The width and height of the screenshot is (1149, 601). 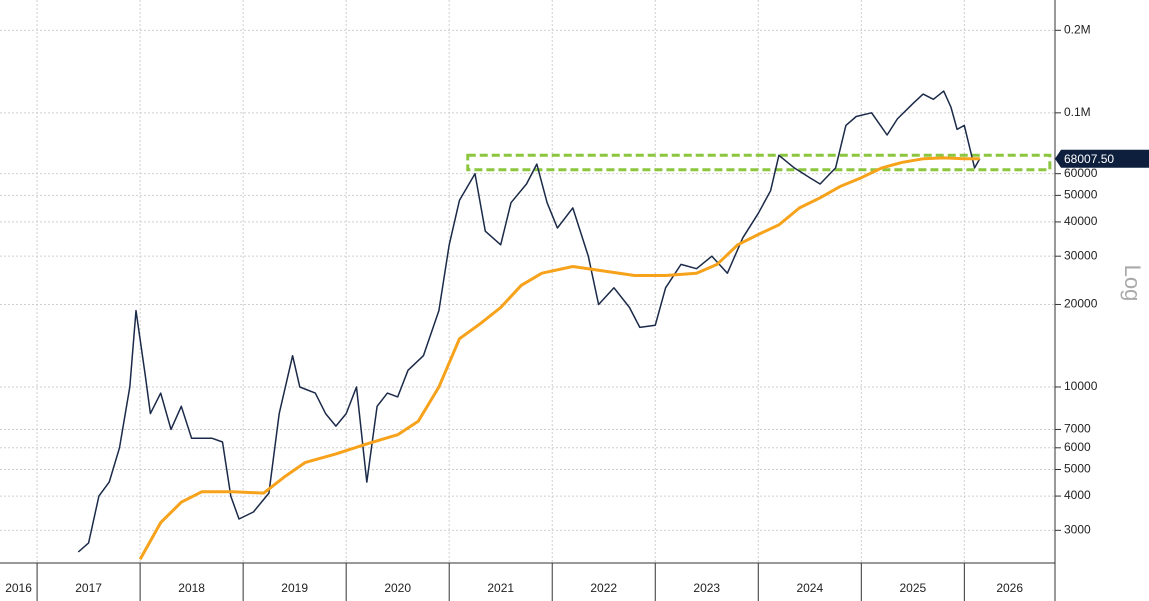 What do you see at coordinates (18, 588) in the screenshot?
I see `x-tick-label: 2016` at bounding box center [18, 588].